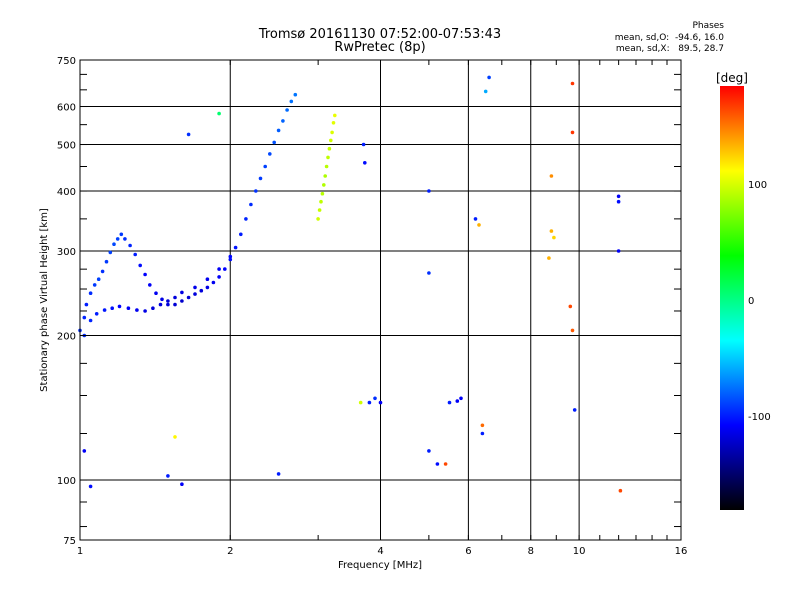 Image resolution: width=800 pixels, height=600 pixels. Describe the element at coordinates (44, 300) in the screenshot. I see `y-axis-label: Stationary phase Virtual Height [km]` at that location.